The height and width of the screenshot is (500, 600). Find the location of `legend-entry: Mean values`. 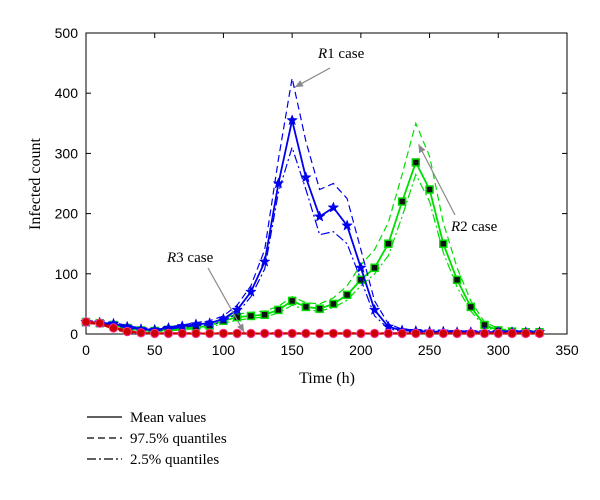

legend-entry: Mean values is located at coordinates (146, 418).